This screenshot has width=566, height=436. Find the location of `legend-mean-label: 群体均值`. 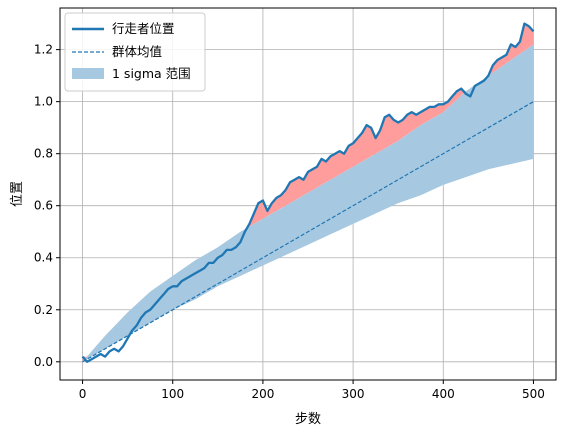

legend-mean-label: 群体均值 is located at coordinates (137, 51).